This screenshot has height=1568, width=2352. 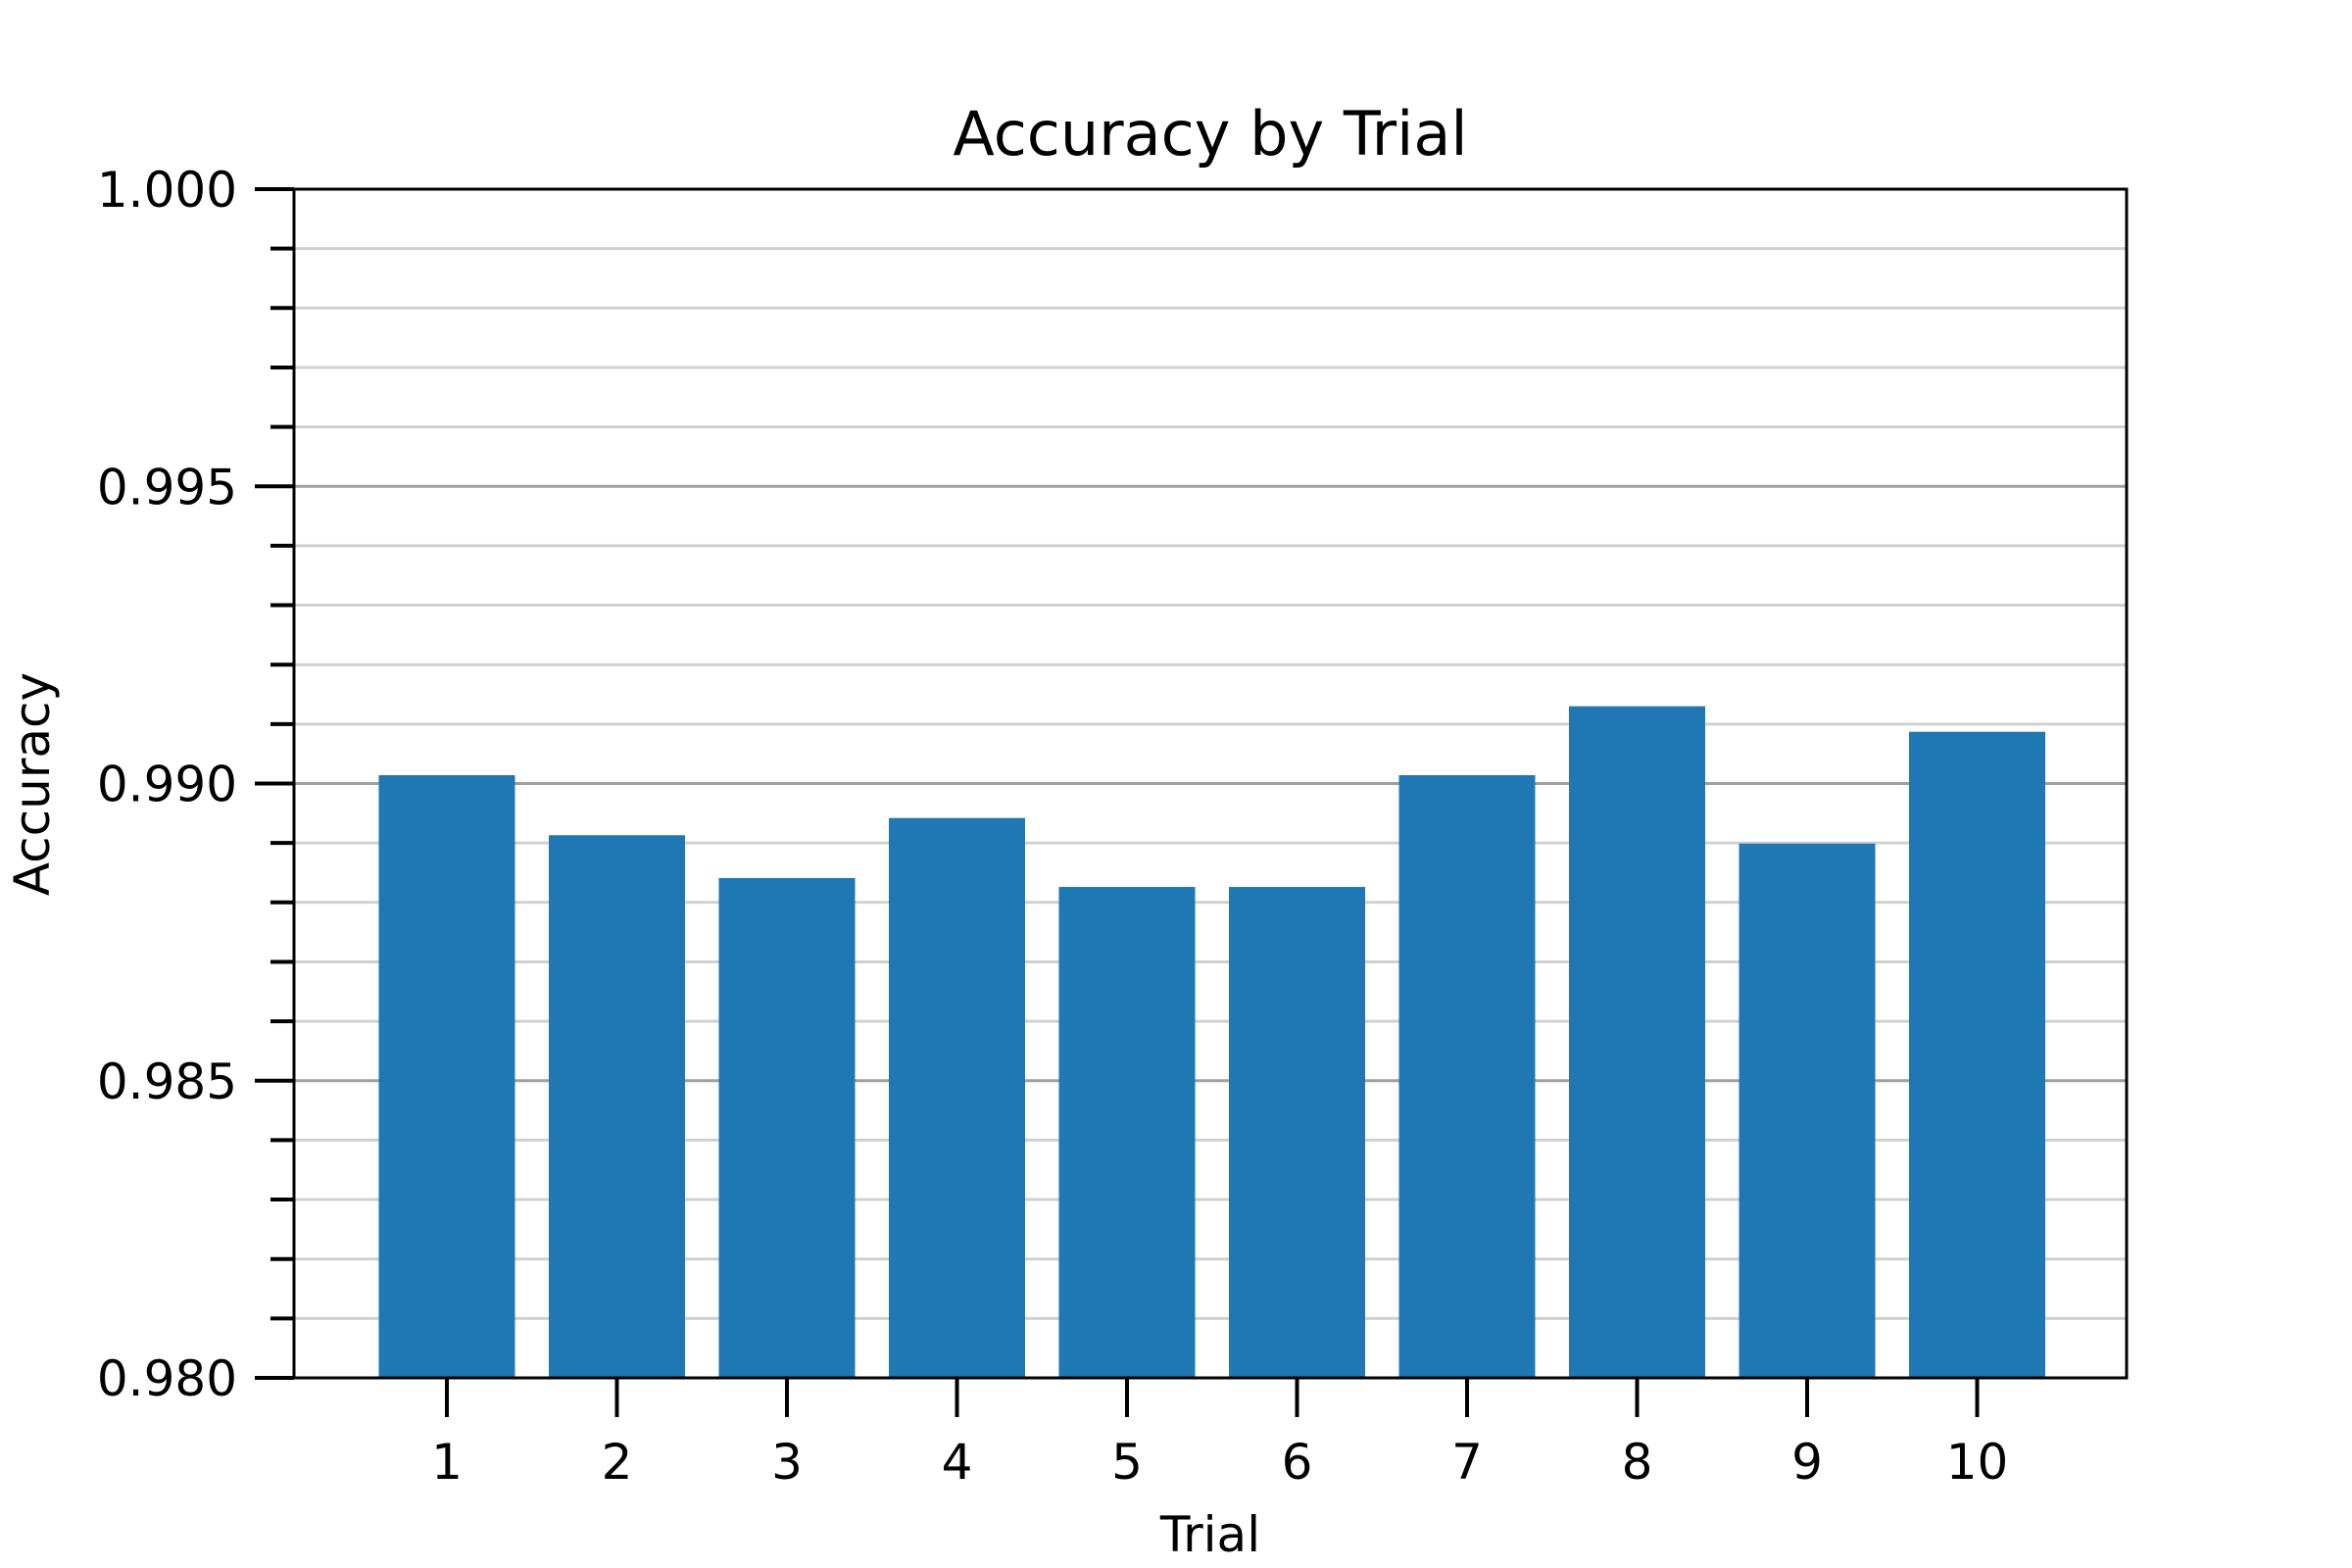 What do you see at coordinates (167, 1082) in the screenshot?
I see `y-tick-label: 0.985` at bounding box center [167, 1082].